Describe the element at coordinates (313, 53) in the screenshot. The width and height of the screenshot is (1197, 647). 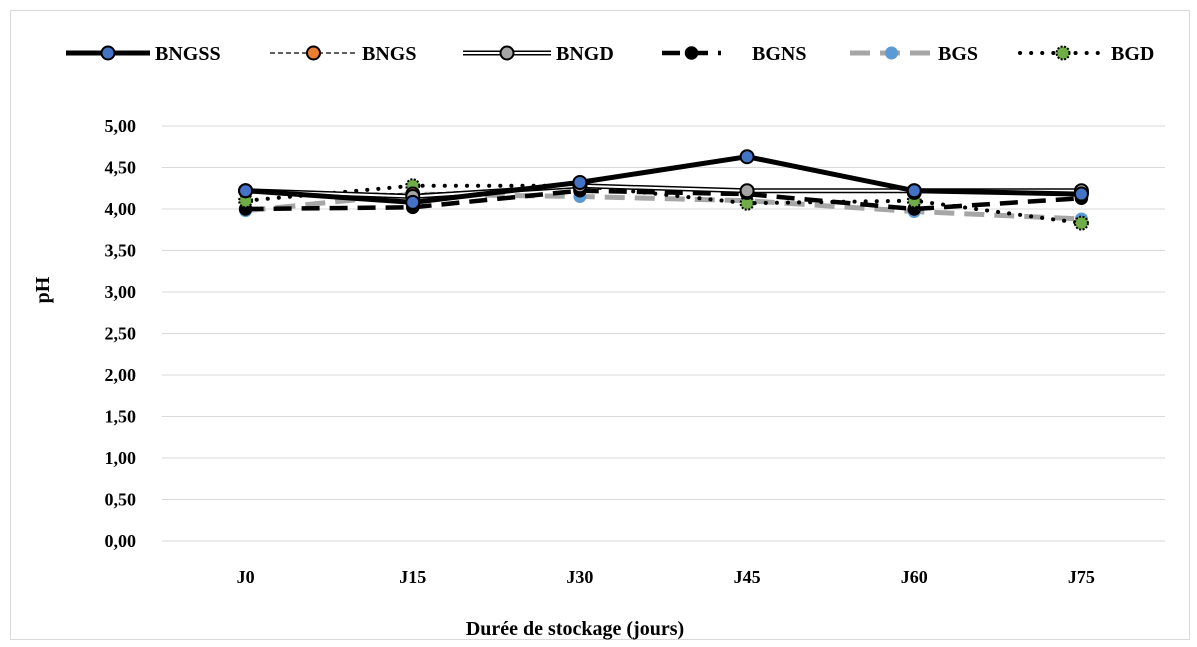
I see `legend-marker-bngs` at that location.